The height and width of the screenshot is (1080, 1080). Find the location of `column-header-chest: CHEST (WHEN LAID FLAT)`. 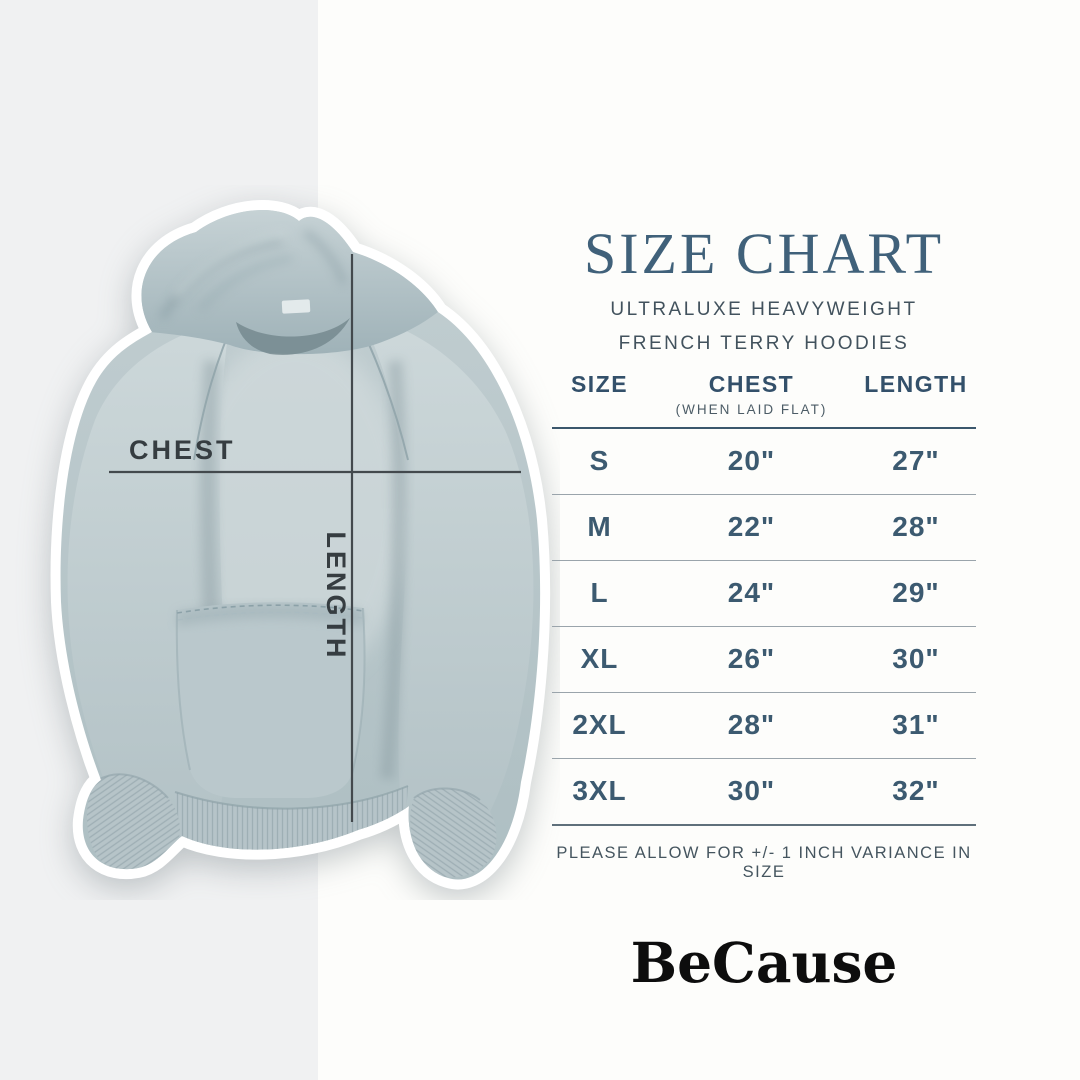

column-header-chest: CHEST (WHEN LAID FLAT) is located at coordinates (751, 394).